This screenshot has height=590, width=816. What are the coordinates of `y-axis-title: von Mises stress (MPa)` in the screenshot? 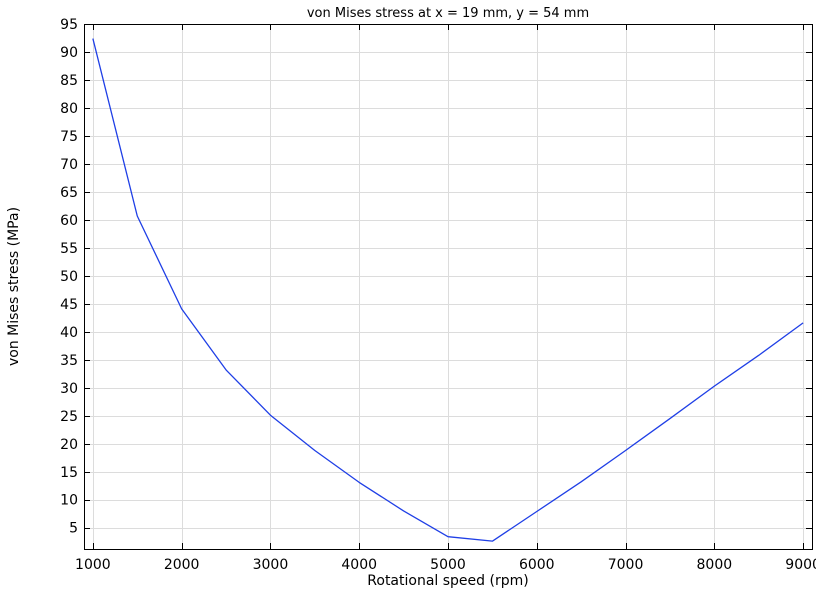 It's located at (14, 286).